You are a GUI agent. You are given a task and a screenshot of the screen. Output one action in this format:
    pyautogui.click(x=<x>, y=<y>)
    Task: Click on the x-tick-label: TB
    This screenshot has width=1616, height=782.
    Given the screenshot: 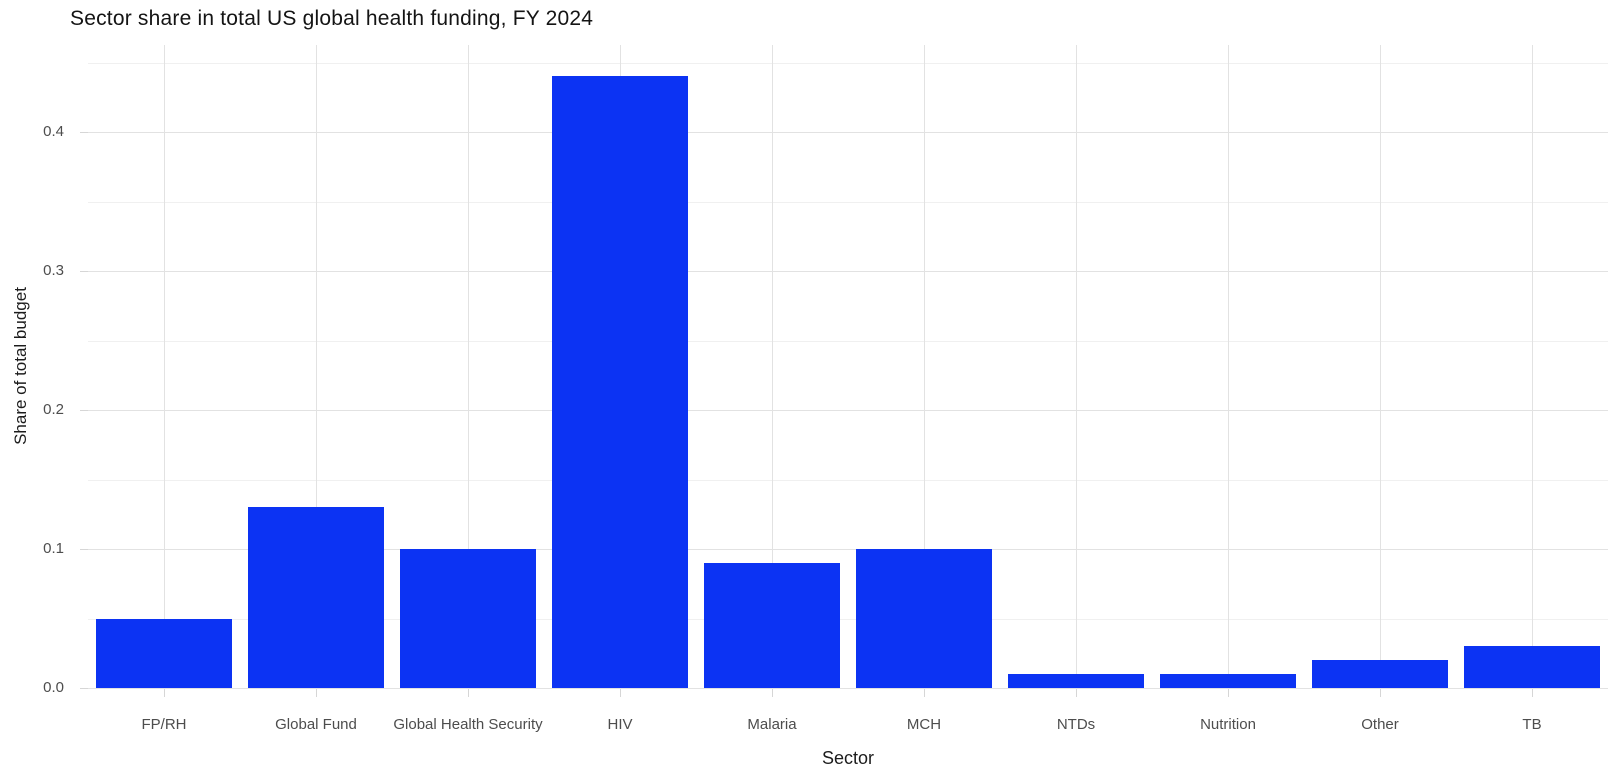 What is the action you would take?
    pyautogui.click(x=1532, y=724)
    